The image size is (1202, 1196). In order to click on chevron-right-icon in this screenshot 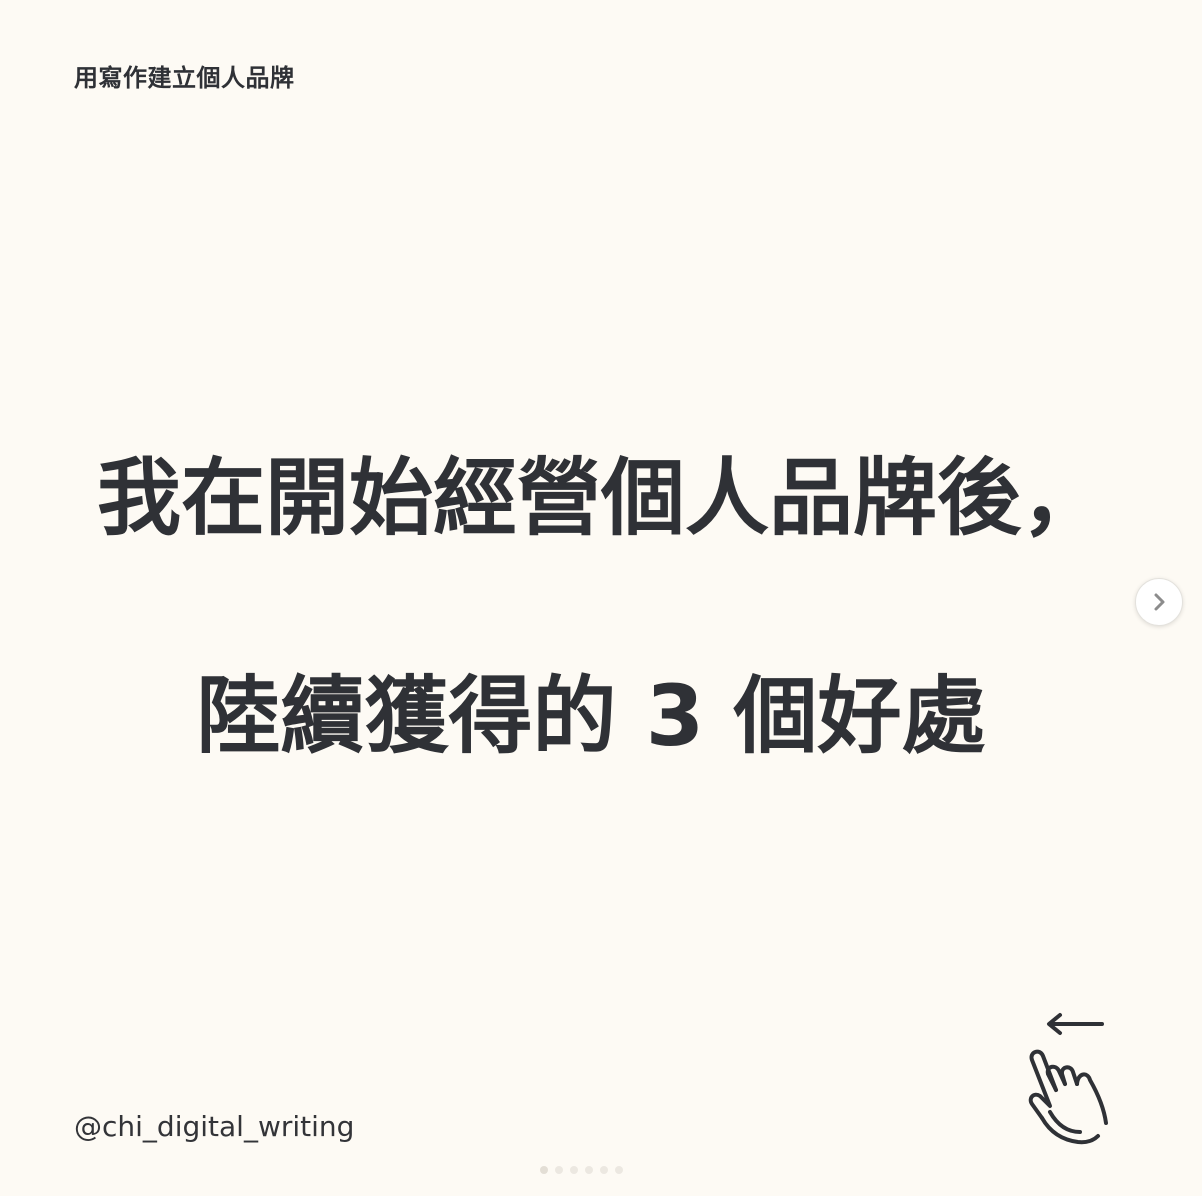, I will do `click(1159, 602)`.